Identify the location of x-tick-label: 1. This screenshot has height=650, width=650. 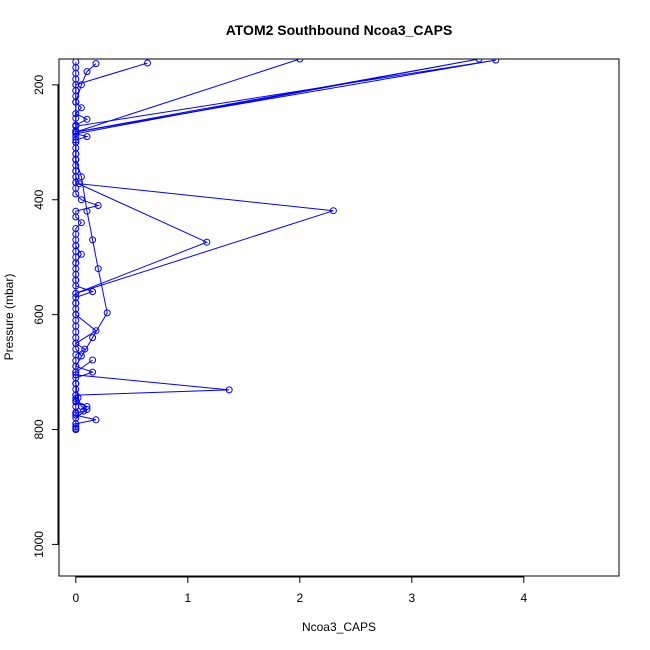
(187, 598).